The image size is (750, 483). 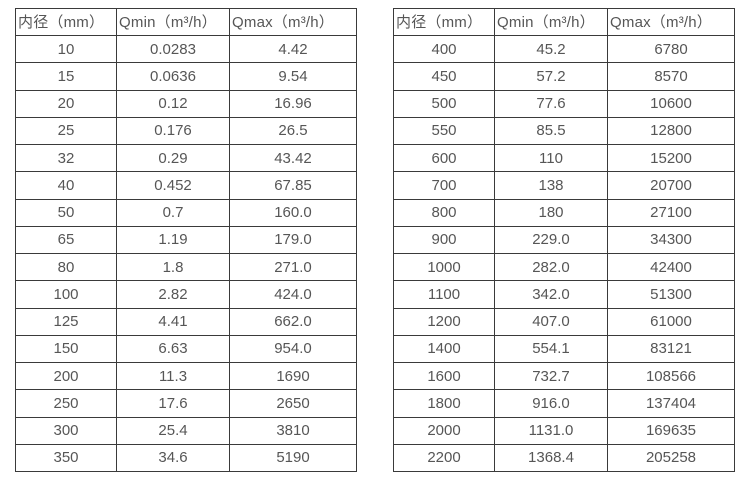 I want to click on table-row: 450 57.2 8570, so click(x=564, y=76).